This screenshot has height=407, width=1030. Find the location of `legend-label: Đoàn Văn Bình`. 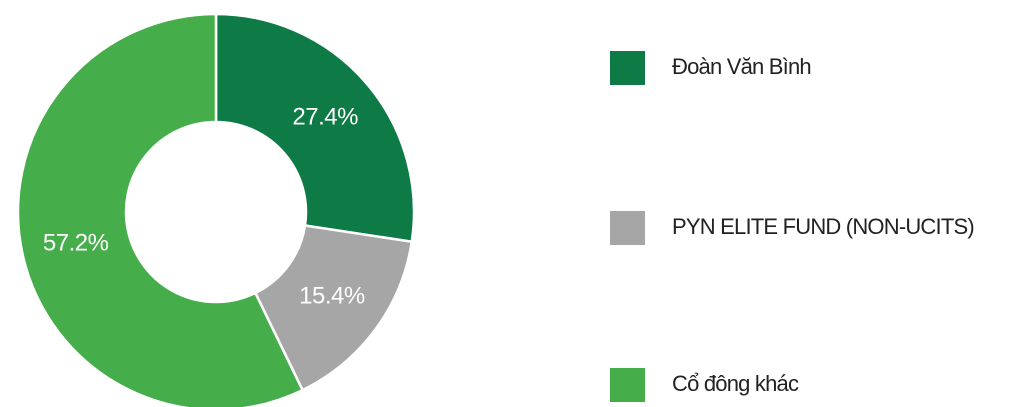

legend-label: Đoàn Văn Bình is located at coordinates (741, 66).